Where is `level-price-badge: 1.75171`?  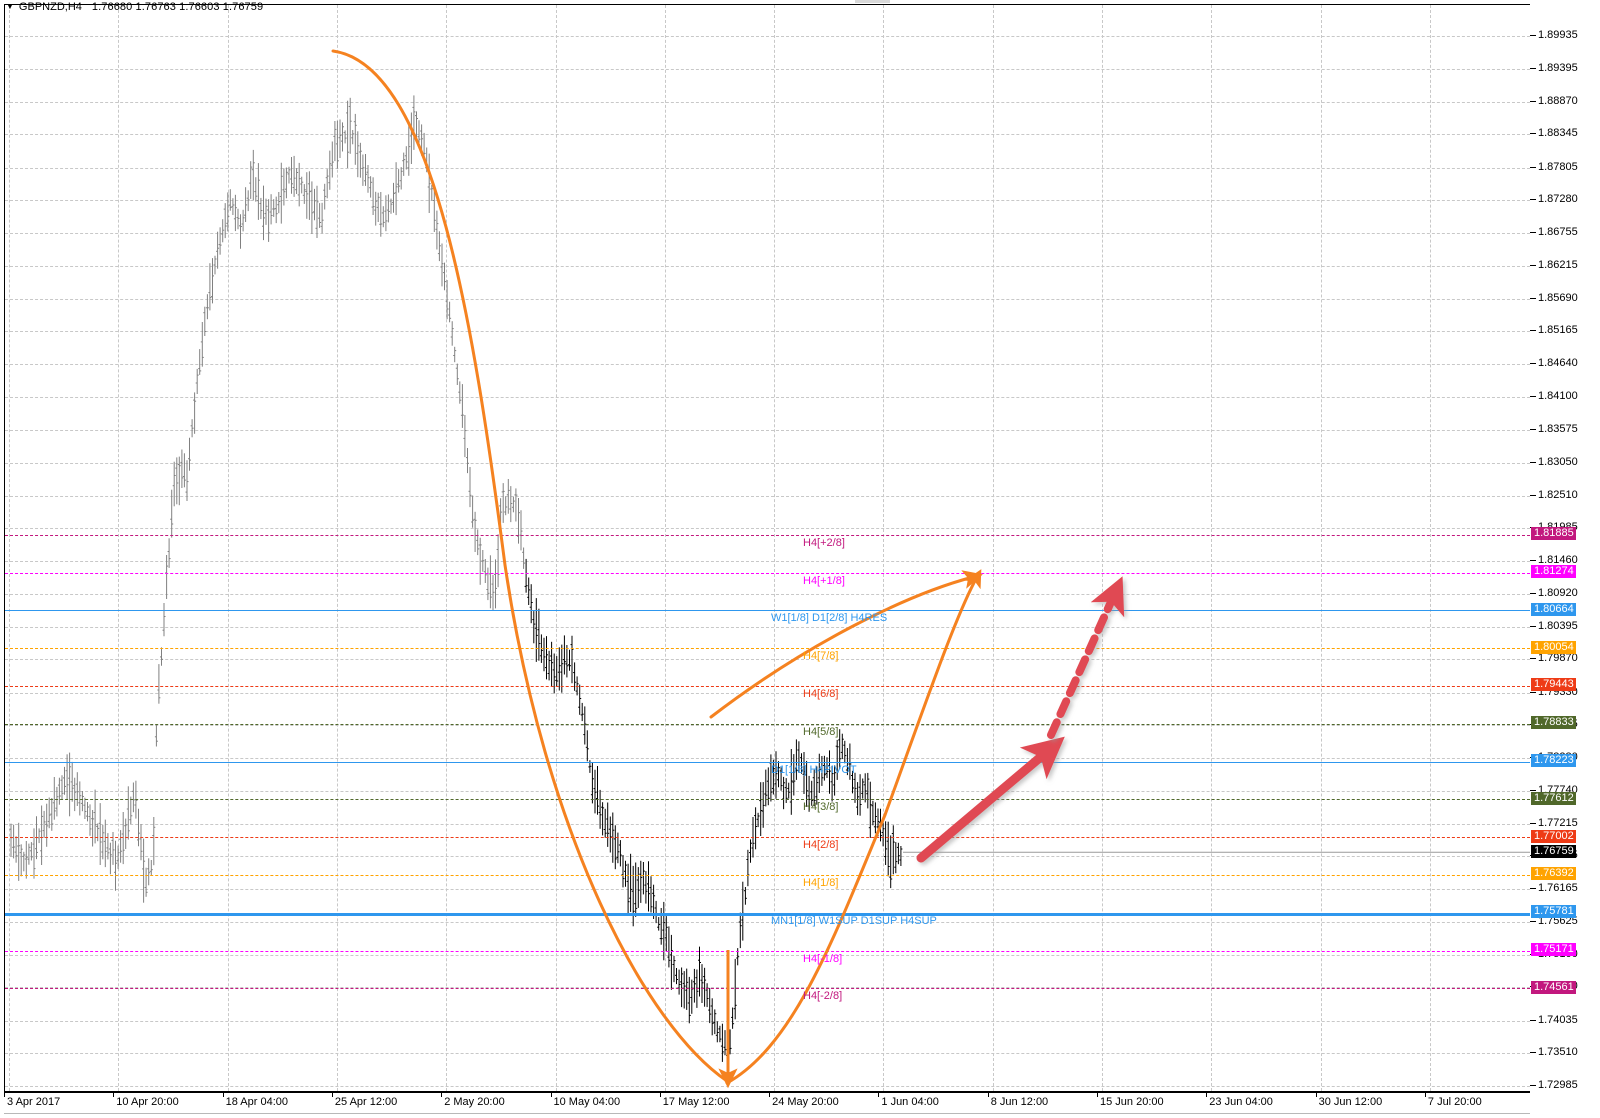
level-price-badge: 1.75171 is located at coordinates (1553, 950).